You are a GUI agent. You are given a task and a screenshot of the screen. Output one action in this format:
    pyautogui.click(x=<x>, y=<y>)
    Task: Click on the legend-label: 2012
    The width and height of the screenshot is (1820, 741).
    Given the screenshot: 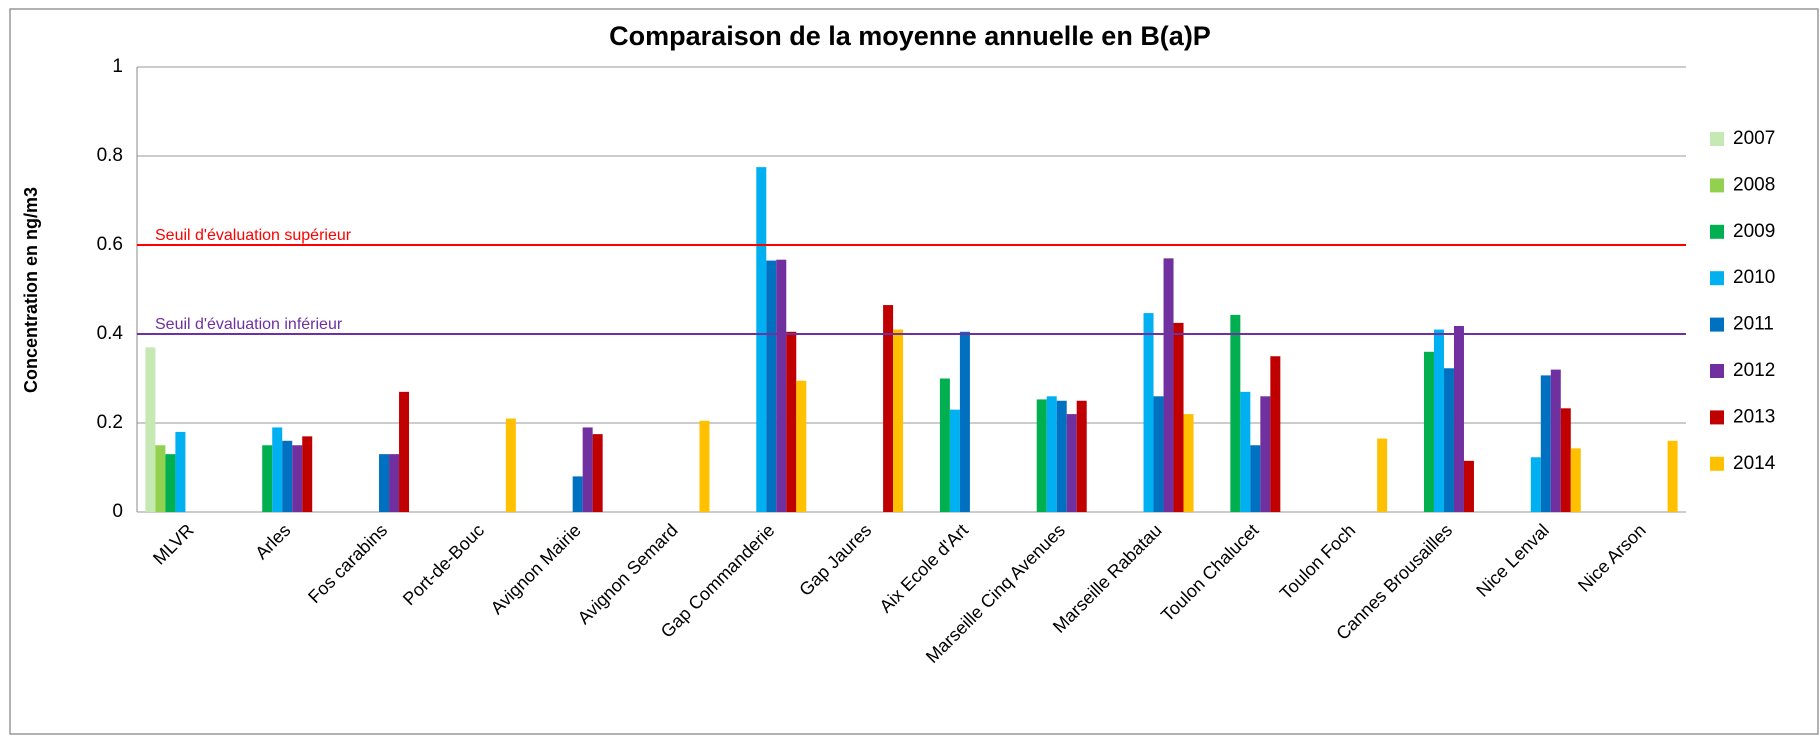 What is the action you would take?
    pyautogui.click(x=1754, y=370)
    